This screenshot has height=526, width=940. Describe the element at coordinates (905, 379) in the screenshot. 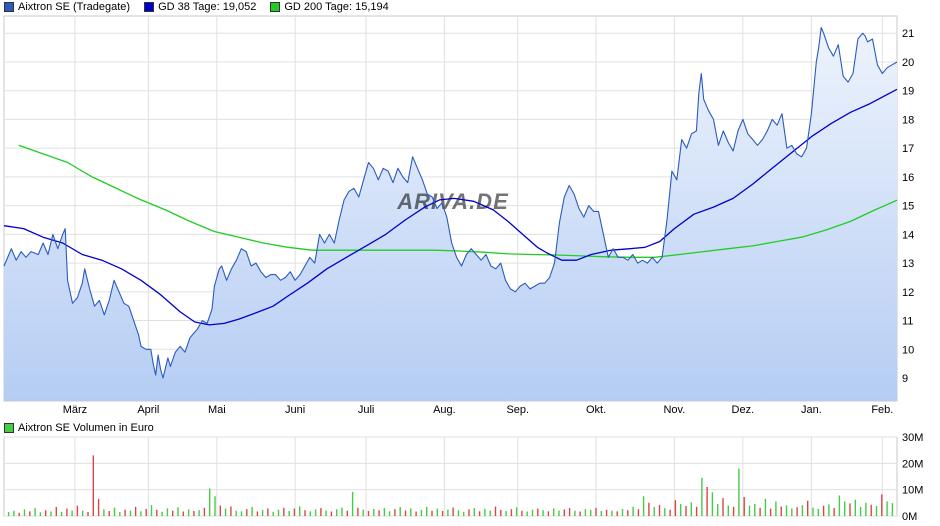

I see `price-y-tick-label: 9` at that location.